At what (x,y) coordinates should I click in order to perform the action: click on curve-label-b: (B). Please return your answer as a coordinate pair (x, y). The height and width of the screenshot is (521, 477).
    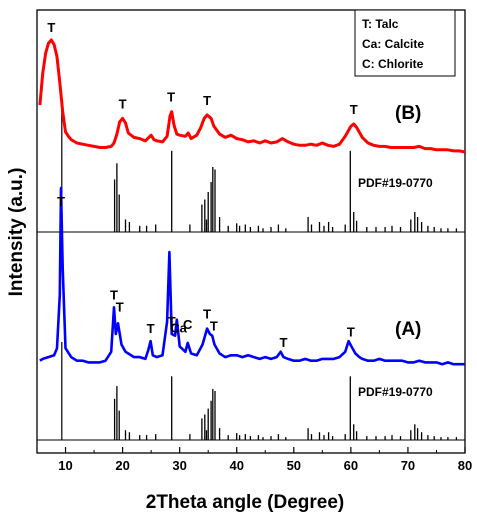
    Looking at the image, I should click on (408, 113).